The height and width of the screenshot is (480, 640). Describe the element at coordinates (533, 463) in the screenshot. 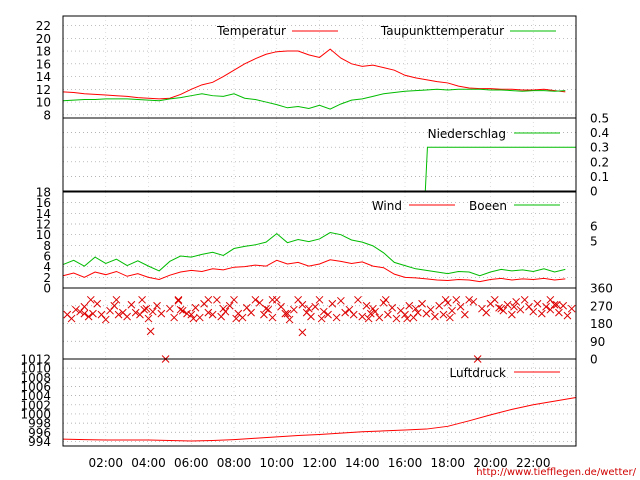

I see `x-tick-label: 22:00` at that location.